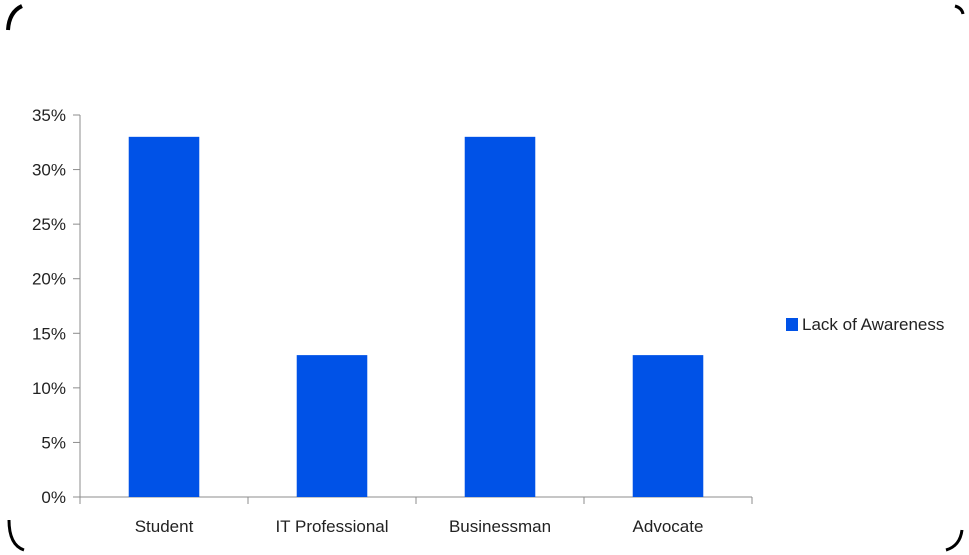 The image size is (969, 555). What do you see at coordinates (49, 170) in the screenshot?
I see `y-tick-label: 30%` at bounding box center [49, 170].